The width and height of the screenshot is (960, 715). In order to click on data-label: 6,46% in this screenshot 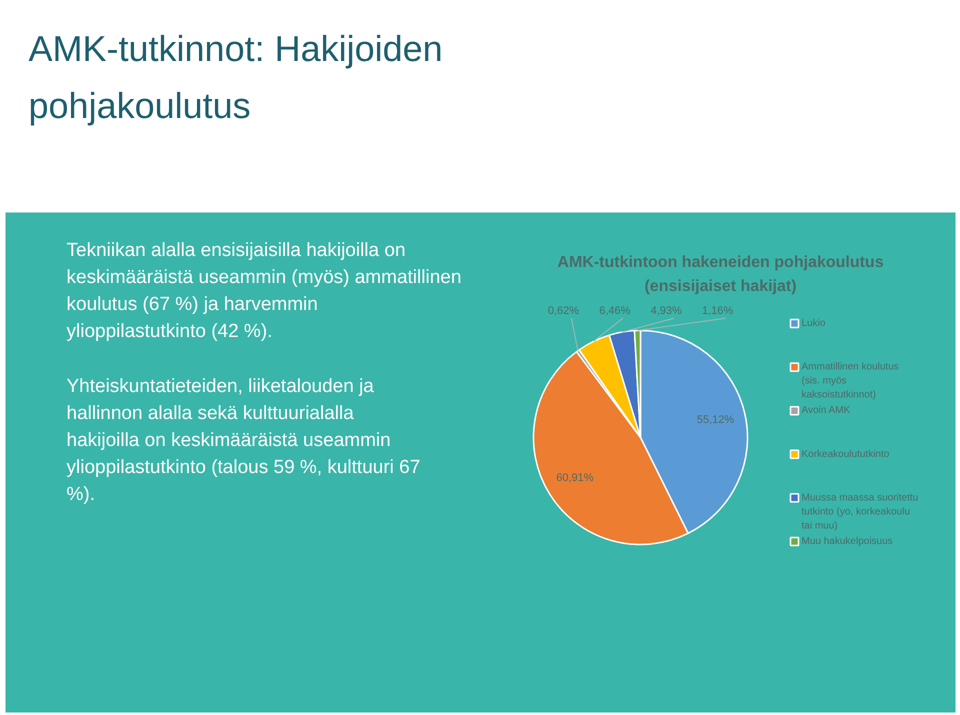, I will do `click(615, 311)`.